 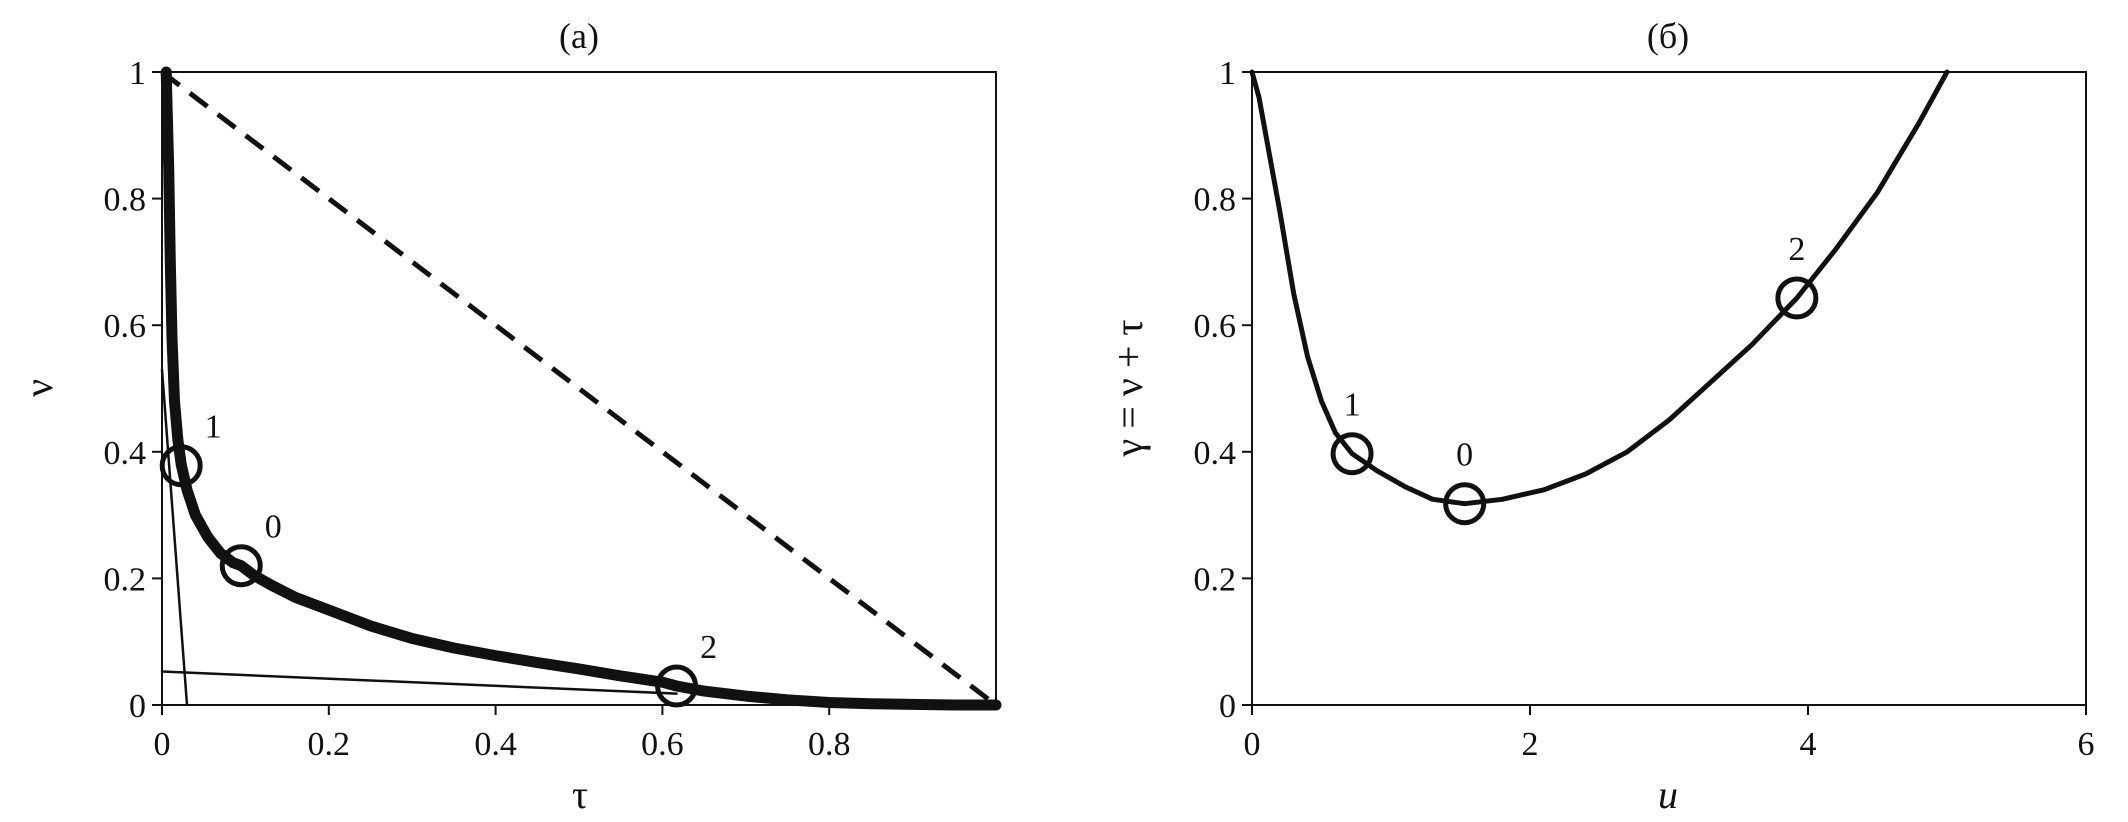 What do you see at coordinates (125, 453) in the screenshot?
I see `y-tick-label-a-2: 0.4` at bounding box center [125, 453].